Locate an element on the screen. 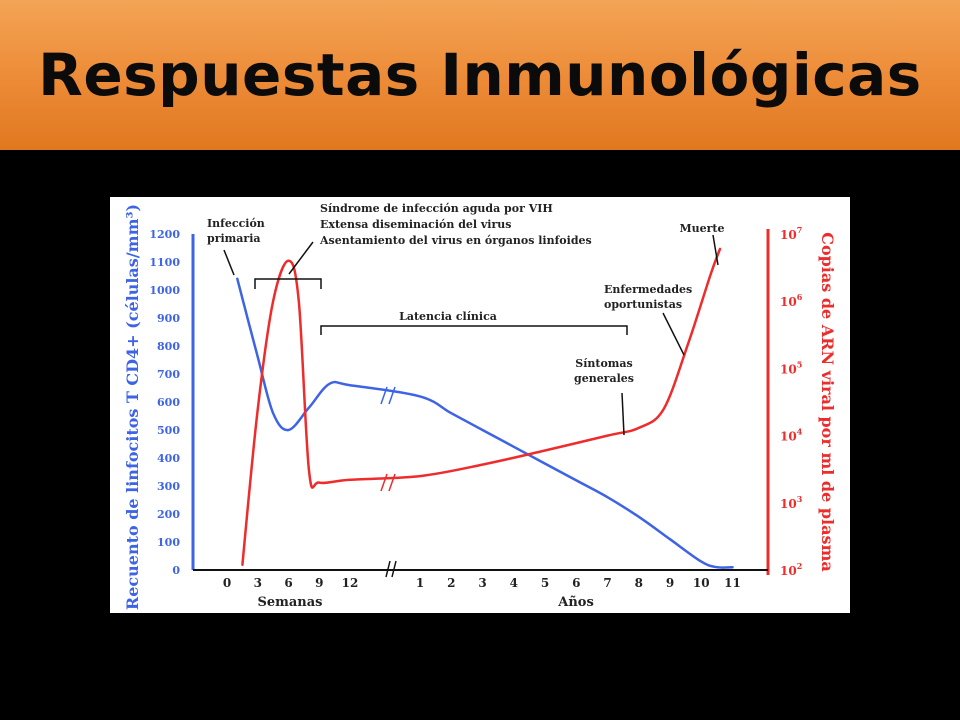 The height and width of the screenshot is (720, 960). x-tick-label-year: 6 is located at coordinates (576, 583).